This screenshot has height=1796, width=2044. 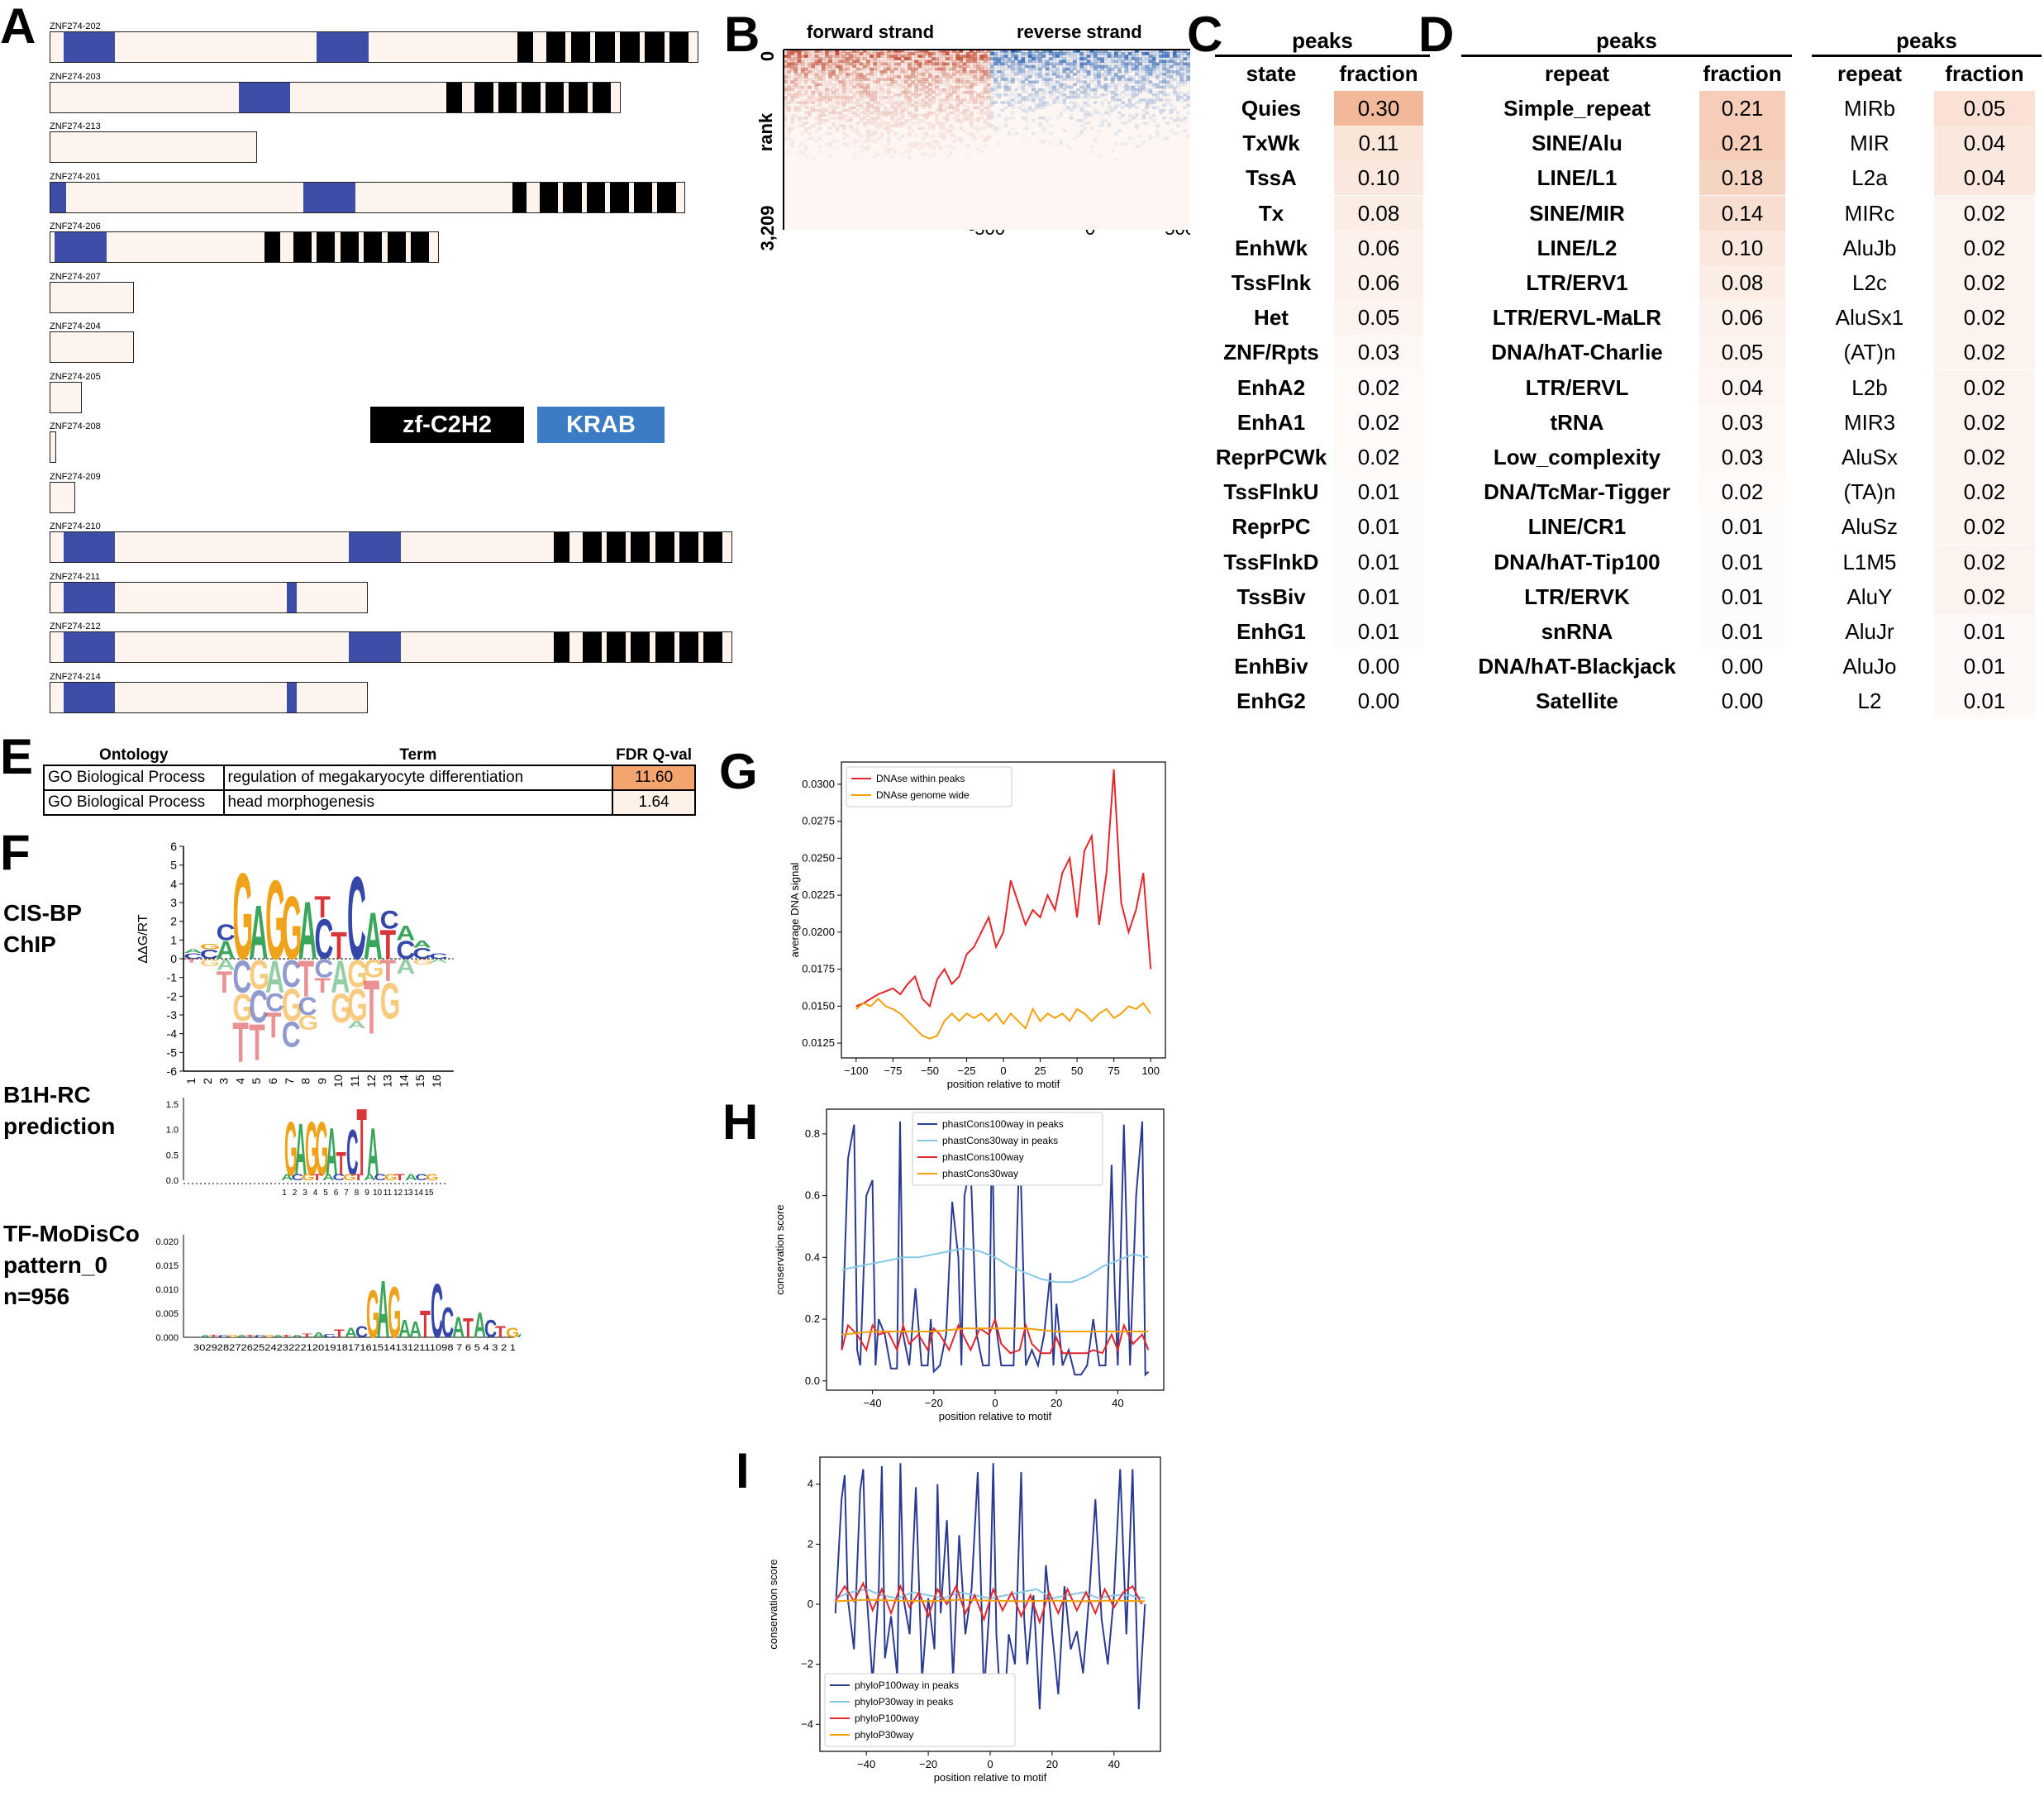 I want to click on table-row-label: EnhG2, so click(x=1271, y=701).